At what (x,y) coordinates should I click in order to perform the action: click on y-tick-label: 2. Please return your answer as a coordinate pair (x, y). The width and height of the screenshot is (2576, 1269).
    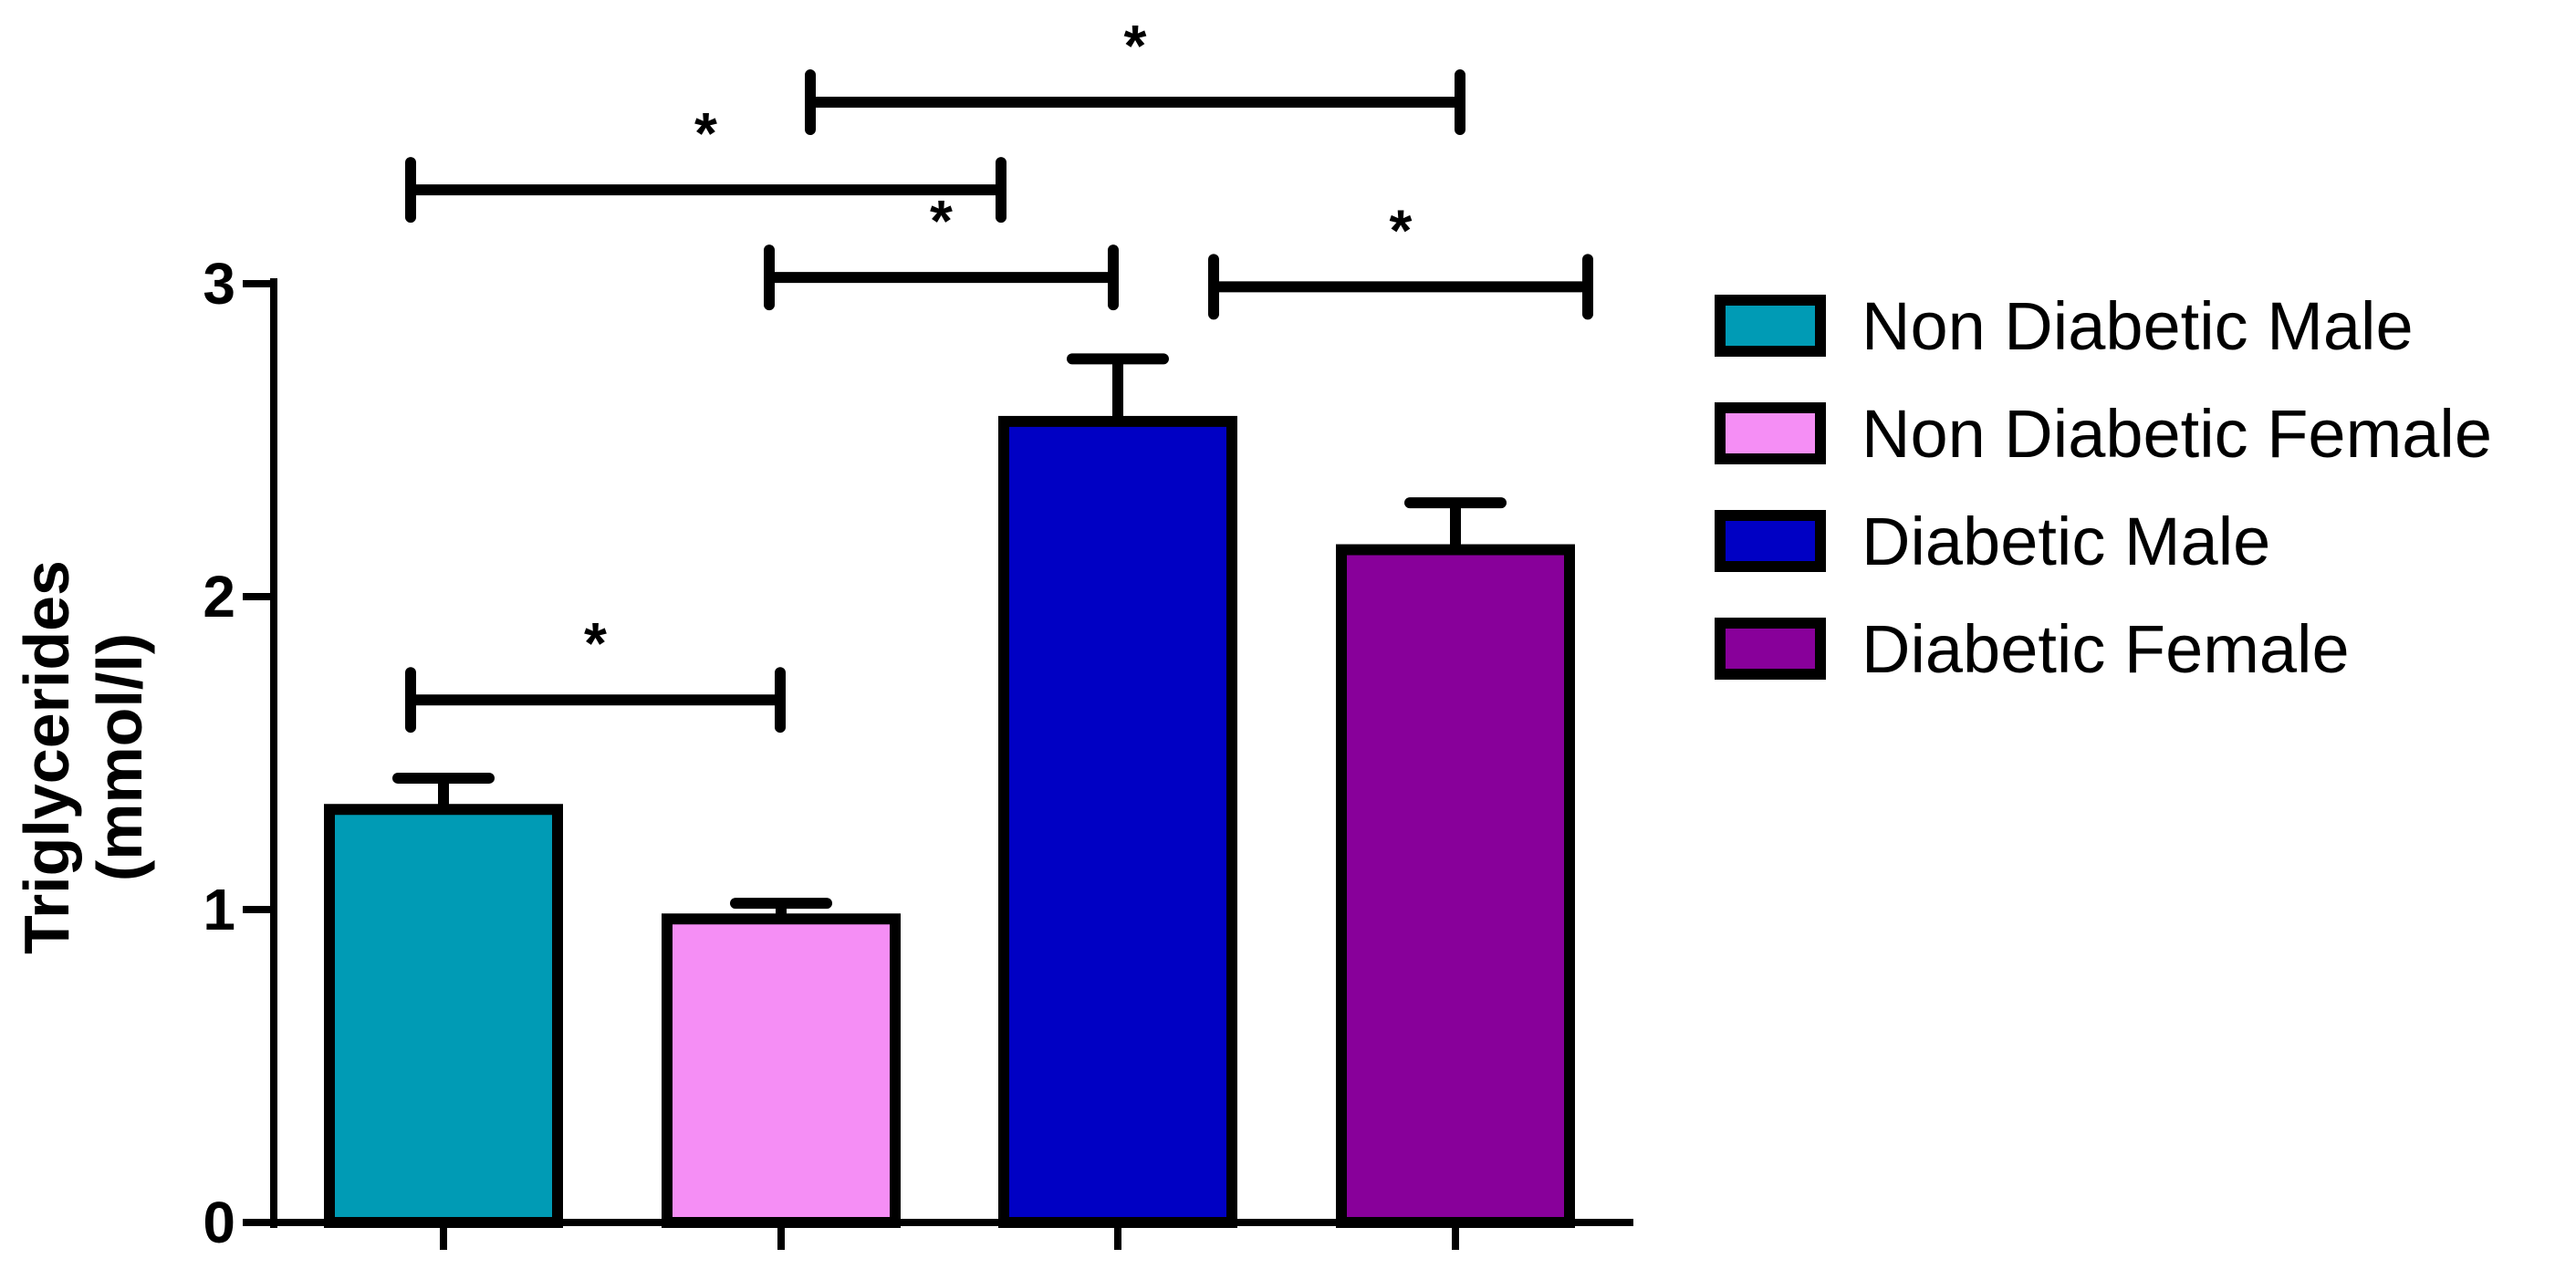
    Looking at the image, I should click on (219, 596).